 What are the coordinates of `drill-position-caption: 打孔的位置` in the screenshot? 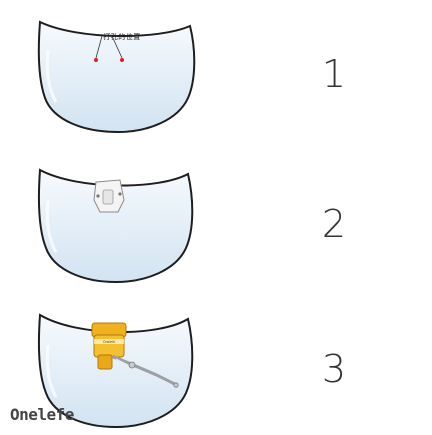 It's located at (122, 37).